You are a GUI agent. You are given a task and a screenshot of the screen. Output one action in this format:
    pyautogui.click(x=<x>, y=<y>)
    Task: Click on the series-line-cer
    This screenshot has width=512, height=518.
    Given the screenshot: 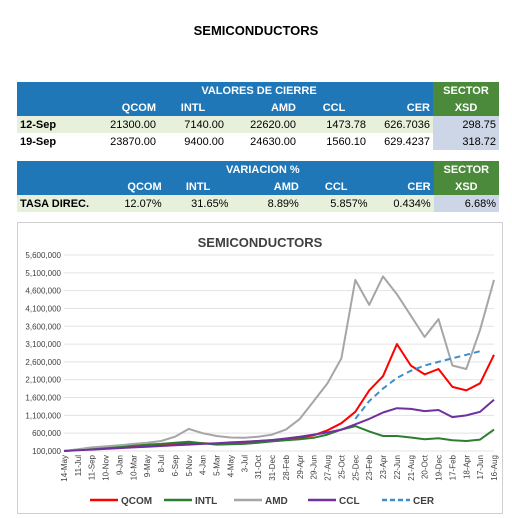 What is the action you would take?
    pyautogui.click(x=417, y=385)
    